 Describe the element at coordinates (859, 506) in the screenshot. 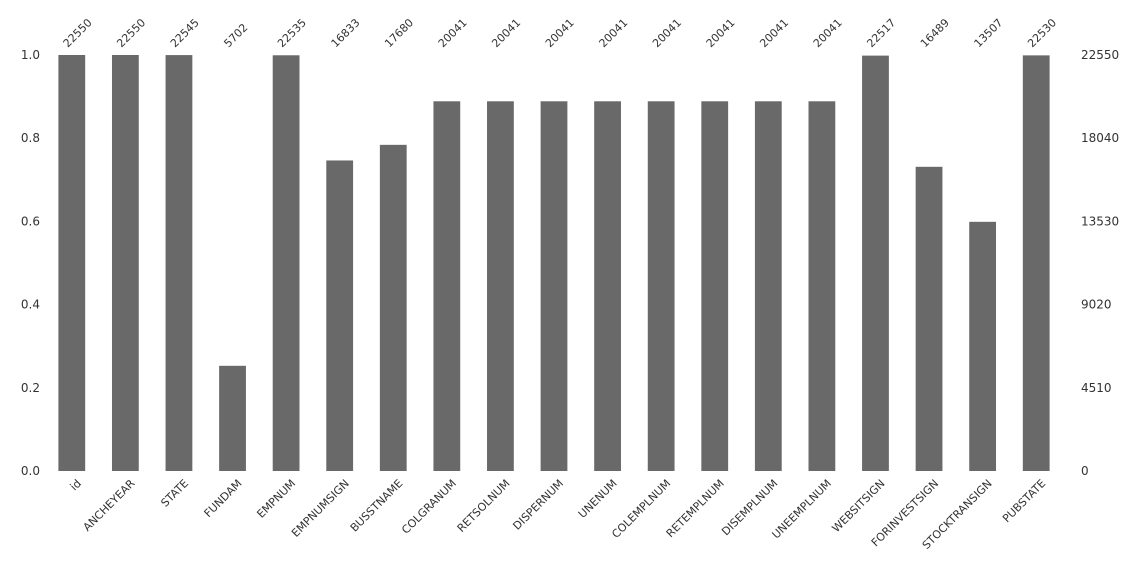

I see `category-label: WEBSITSIGN` at that location.